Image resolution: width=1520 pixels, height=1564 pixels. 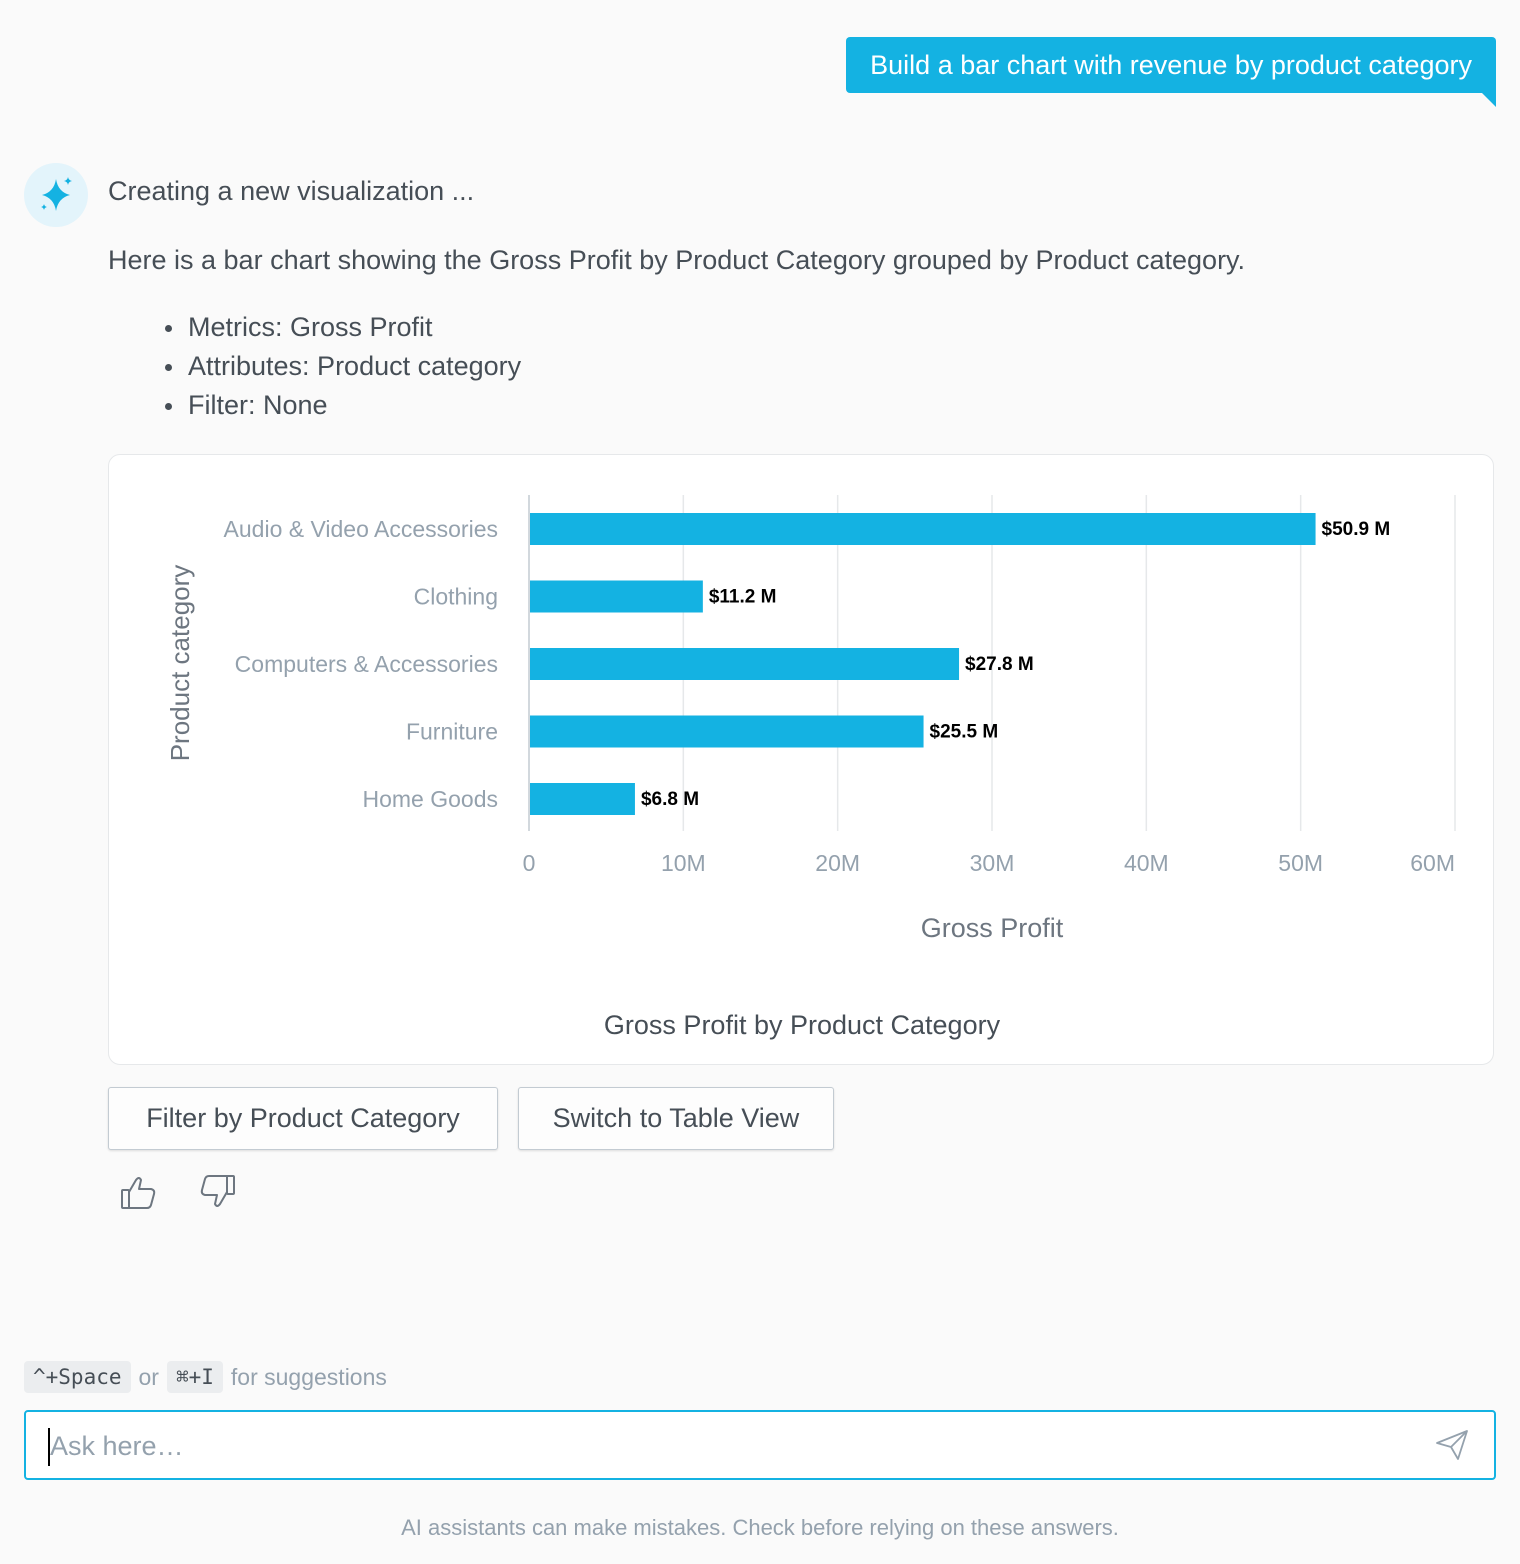 I want to click on data-labels: $50.9 M $11.2 M $27.8 M $25.5 M $6.8 M, so click(x=1015, y=664).